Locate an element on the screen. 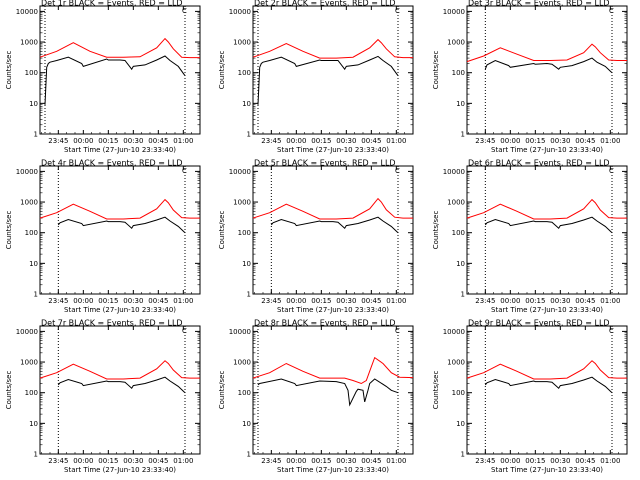 The width and height of the screenshot is (640, 480). panel-title: Det 2r BLACK = Events, RED = LLD is located at coordinates (325, 4).